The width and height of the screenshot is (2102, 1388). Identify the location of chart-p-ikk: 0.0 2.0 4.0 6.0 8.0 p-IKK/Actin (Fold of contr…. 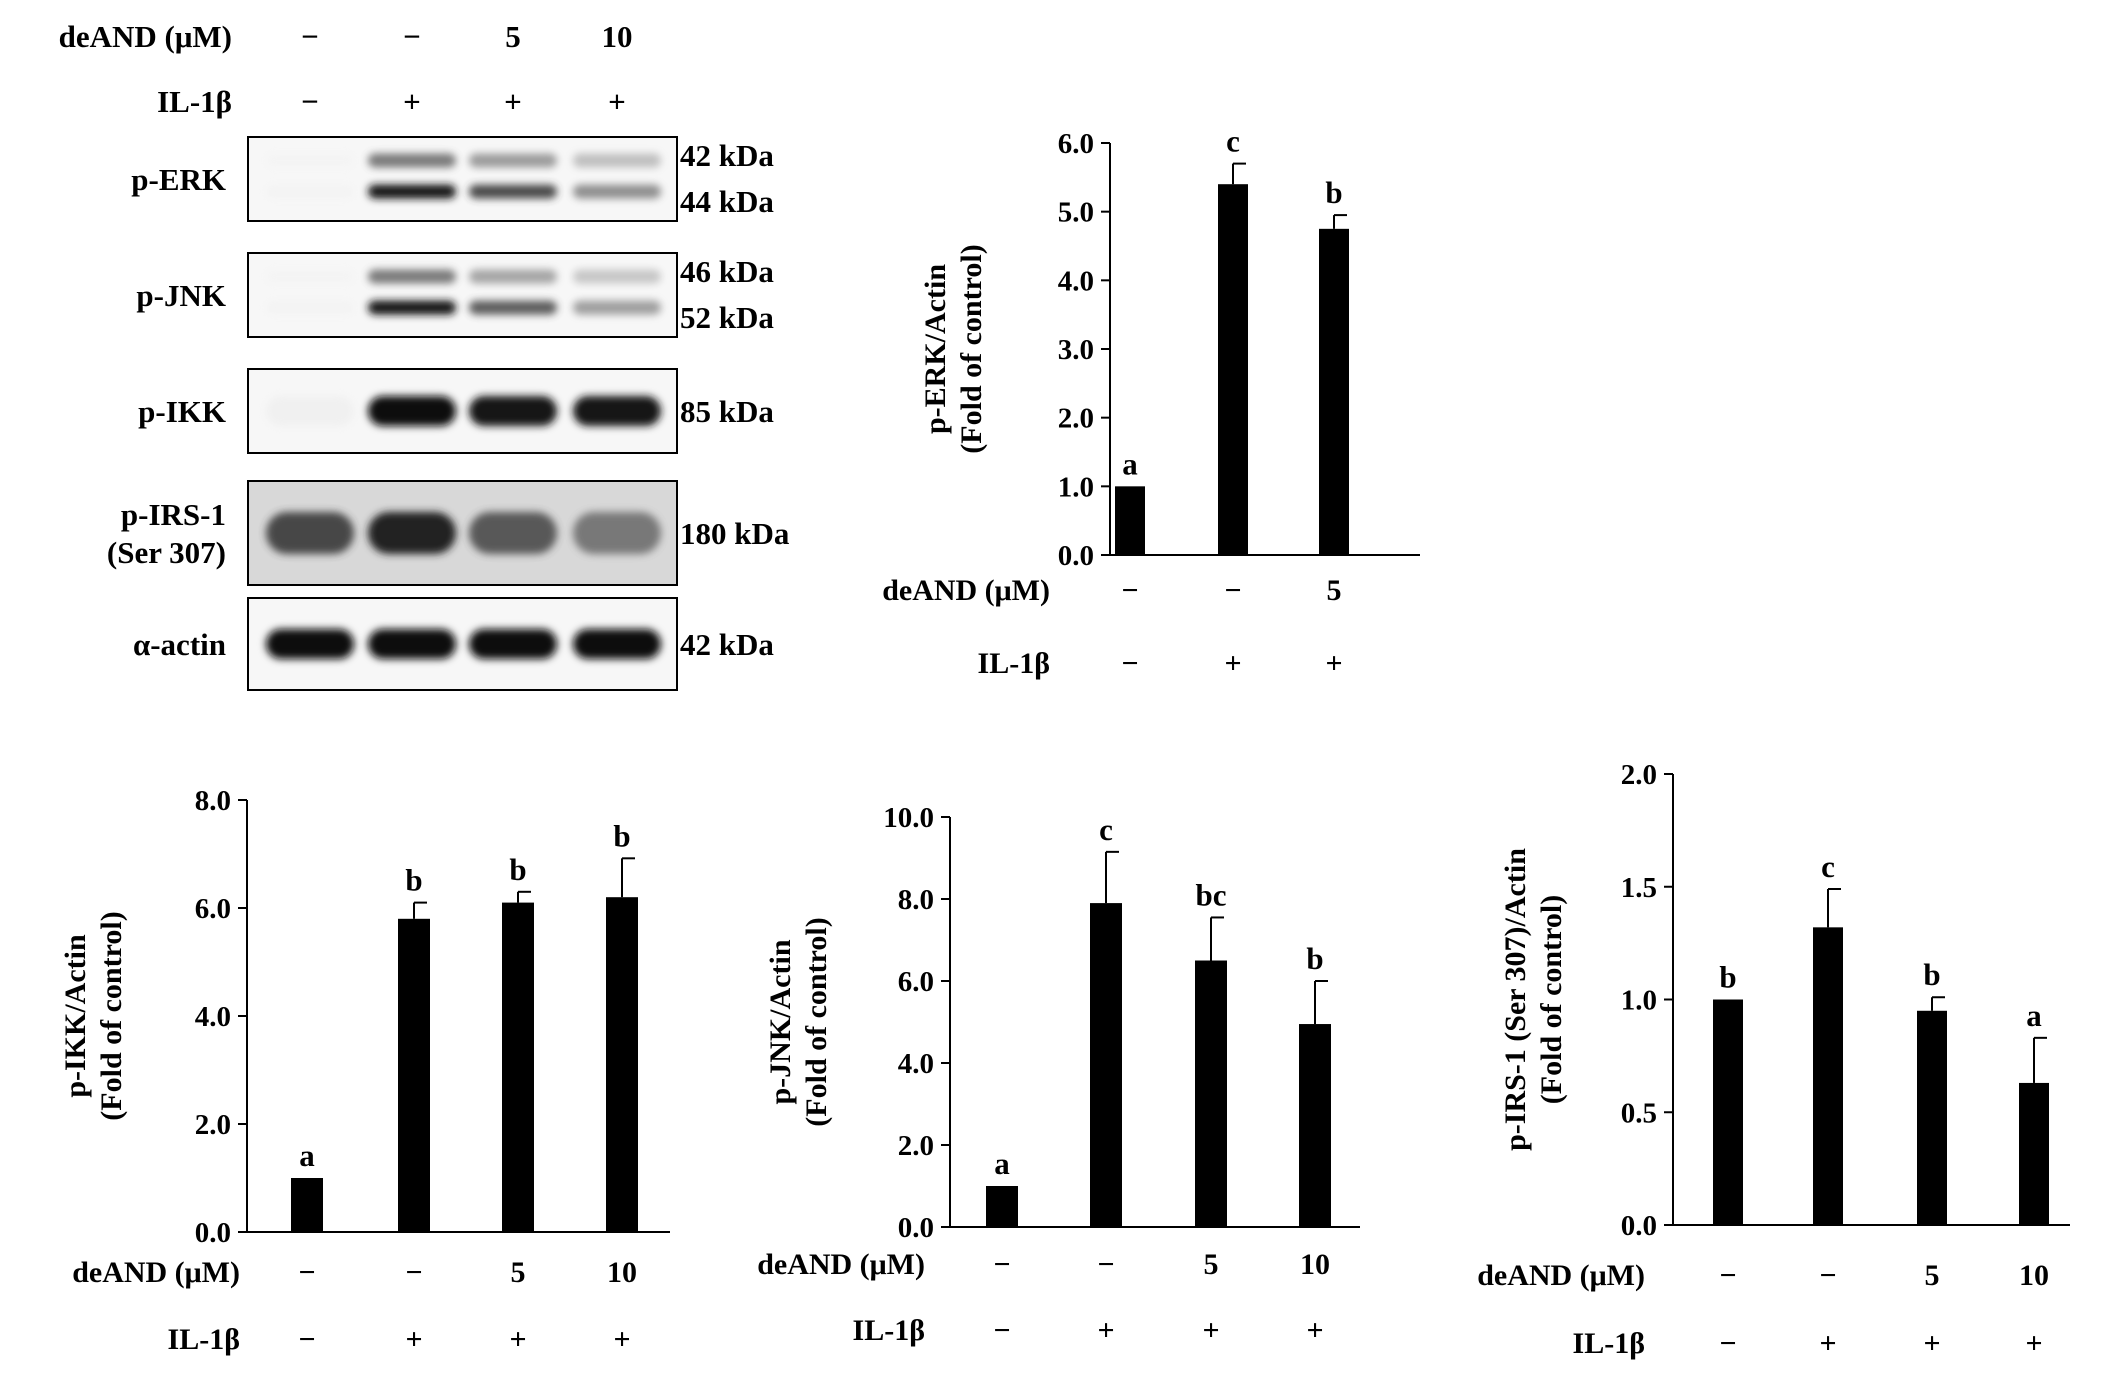
(364, 1070).